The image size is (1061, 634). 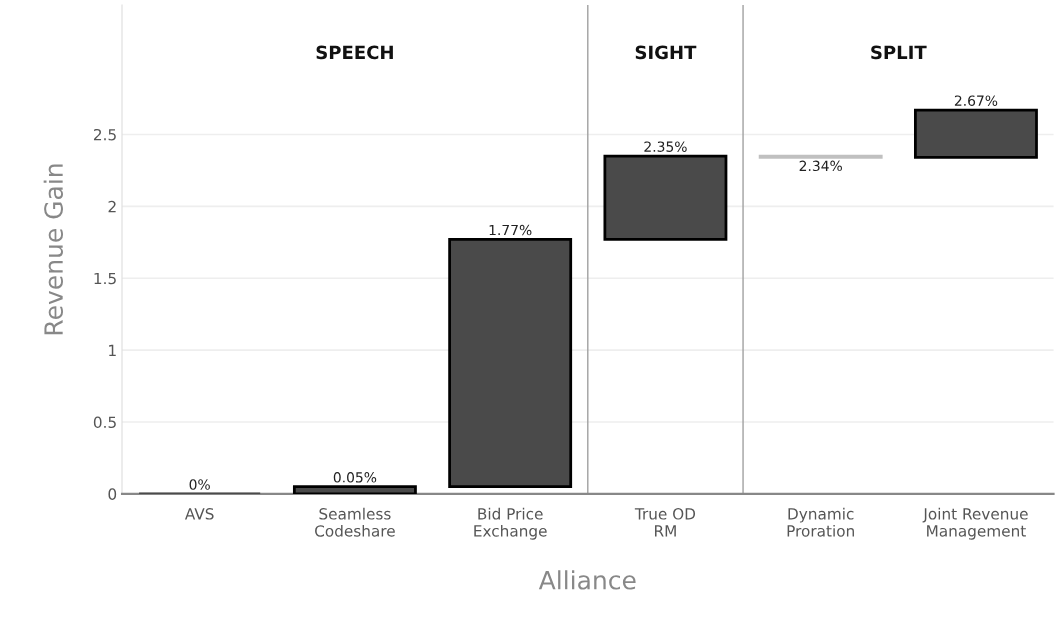 I want to click on annotation: SIGHT, so click(x=666, y=52).